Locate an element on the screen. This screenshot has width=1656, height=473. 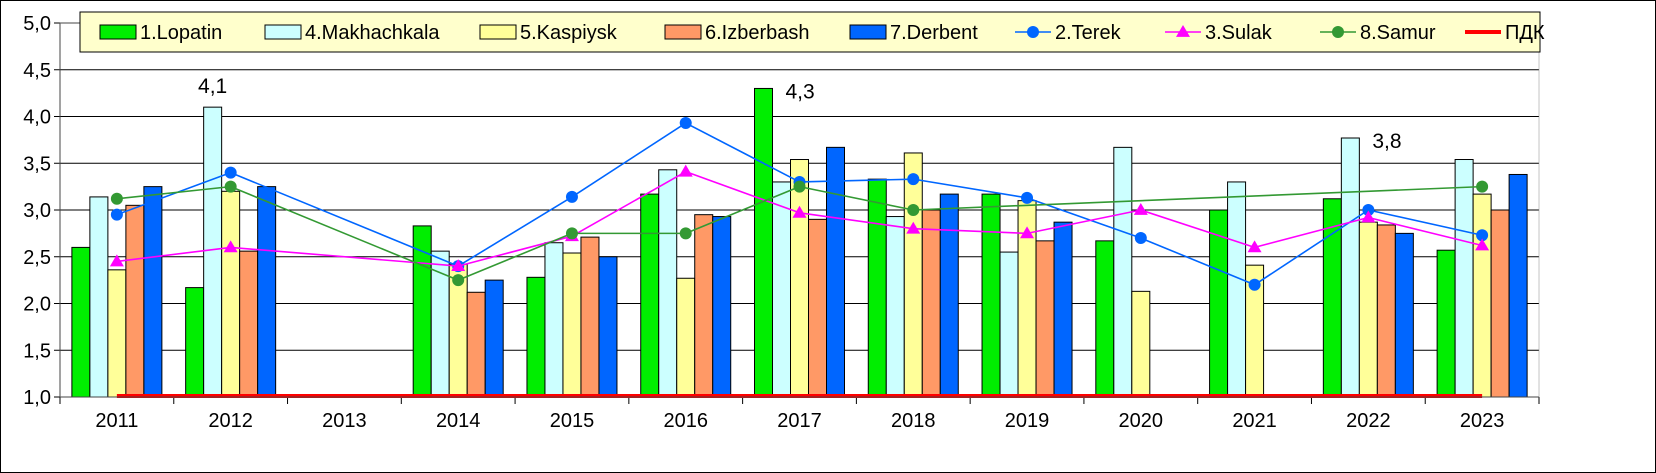
bar-7-derbent-2014 is located at coordinates (494, 338).